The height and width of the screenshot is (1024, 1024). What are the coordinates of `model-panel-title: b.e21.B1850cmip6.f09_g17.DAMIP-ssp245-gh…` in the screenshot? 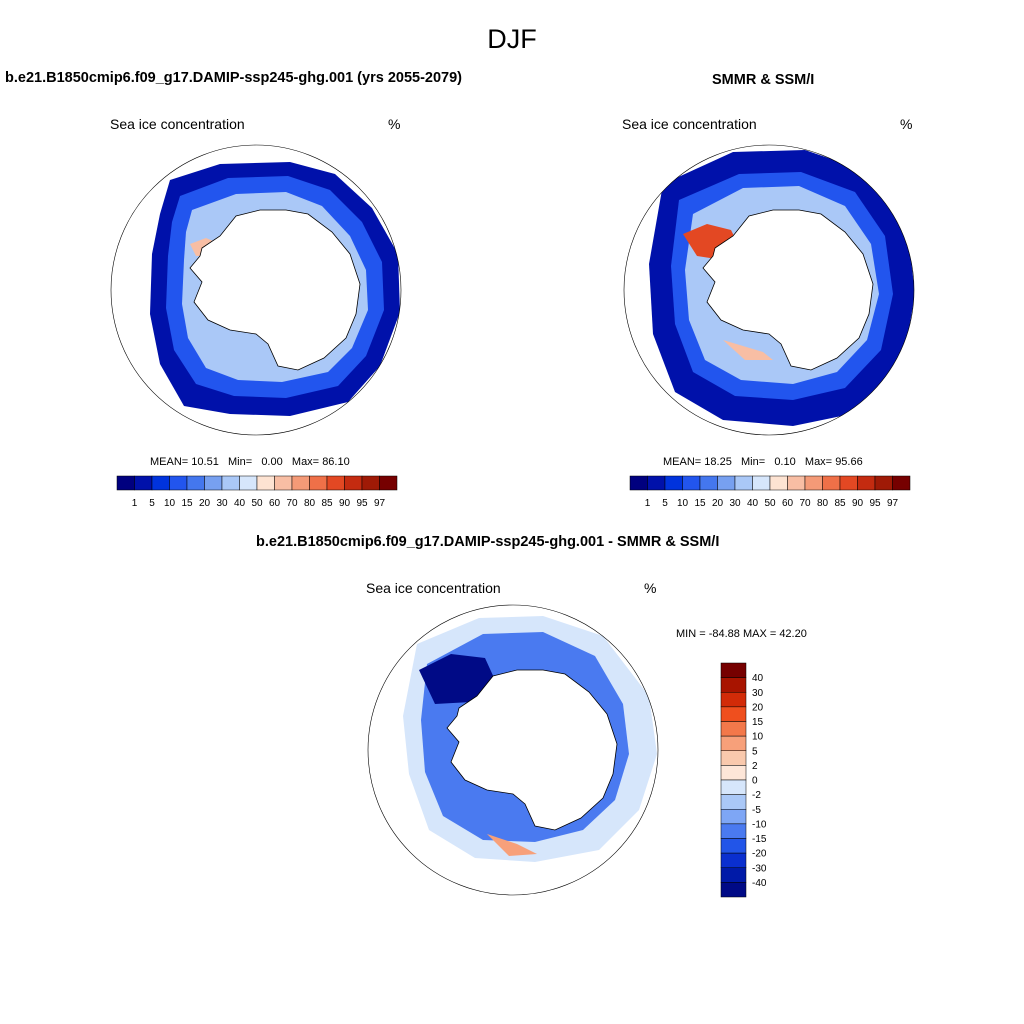 It's located at (233, 78).